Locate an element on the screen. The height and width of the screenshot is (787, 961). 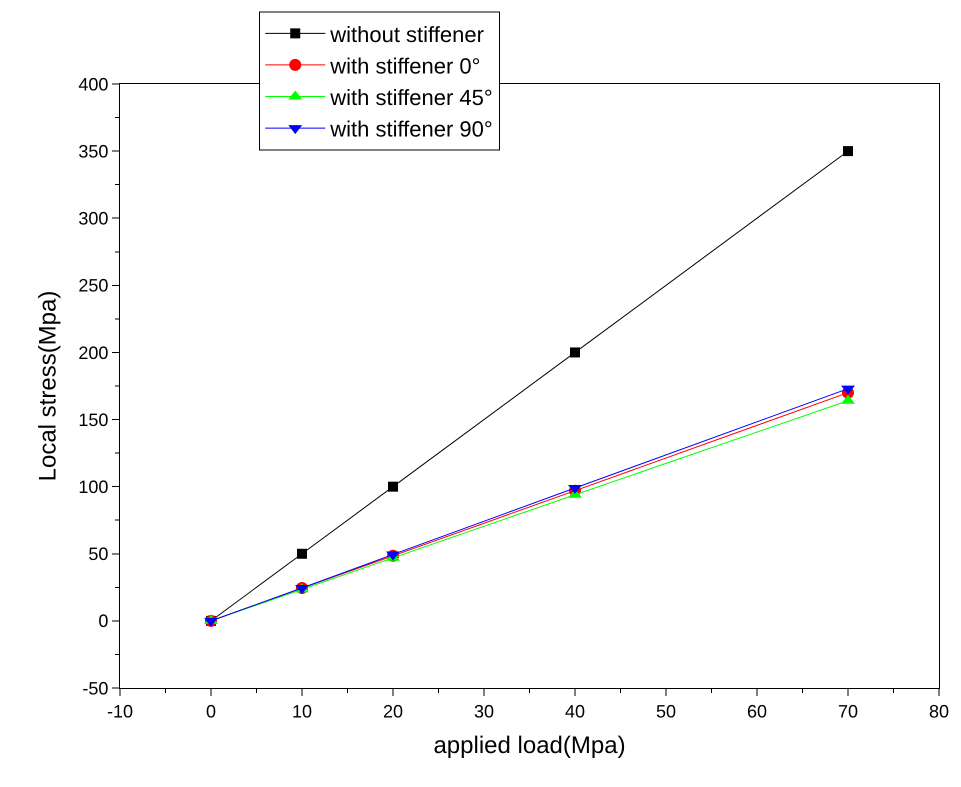
x-tick-label: 10 is located at coordinates (302, 712).